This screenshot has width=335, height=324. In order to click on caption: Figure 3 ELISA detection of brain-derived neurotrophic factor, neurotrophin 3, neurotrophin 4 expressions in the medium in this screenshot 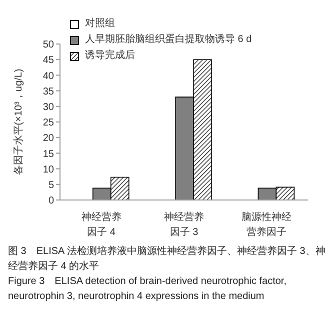, I will do `click(148, 289)`.